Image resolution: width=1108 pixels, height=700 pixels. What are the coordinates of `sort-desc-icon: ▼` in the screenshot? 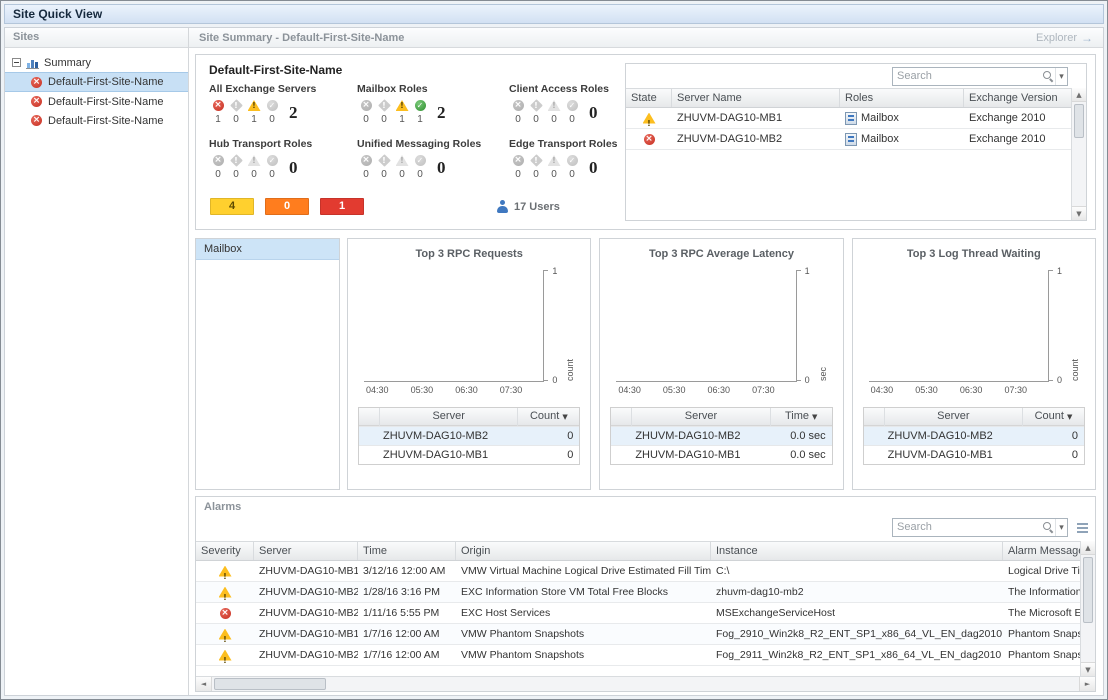 It's located at (1069, 417).